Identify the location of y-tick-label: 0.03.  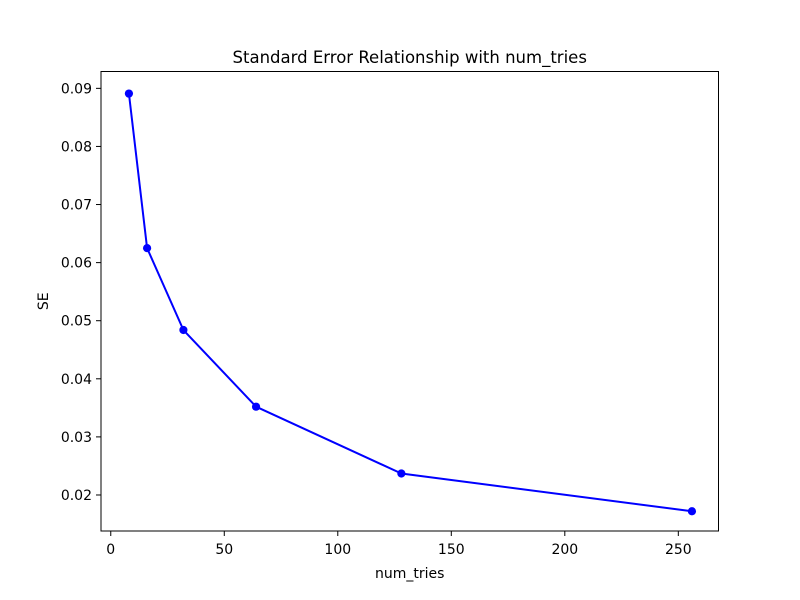
(76, 438).